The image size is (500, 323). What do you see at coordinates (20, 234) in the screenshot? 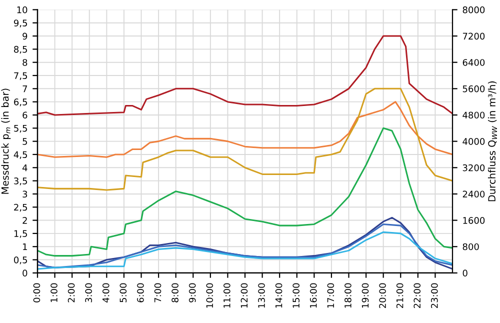
I see `y-tick-label: 1,5` at bounding box center [20, 234].